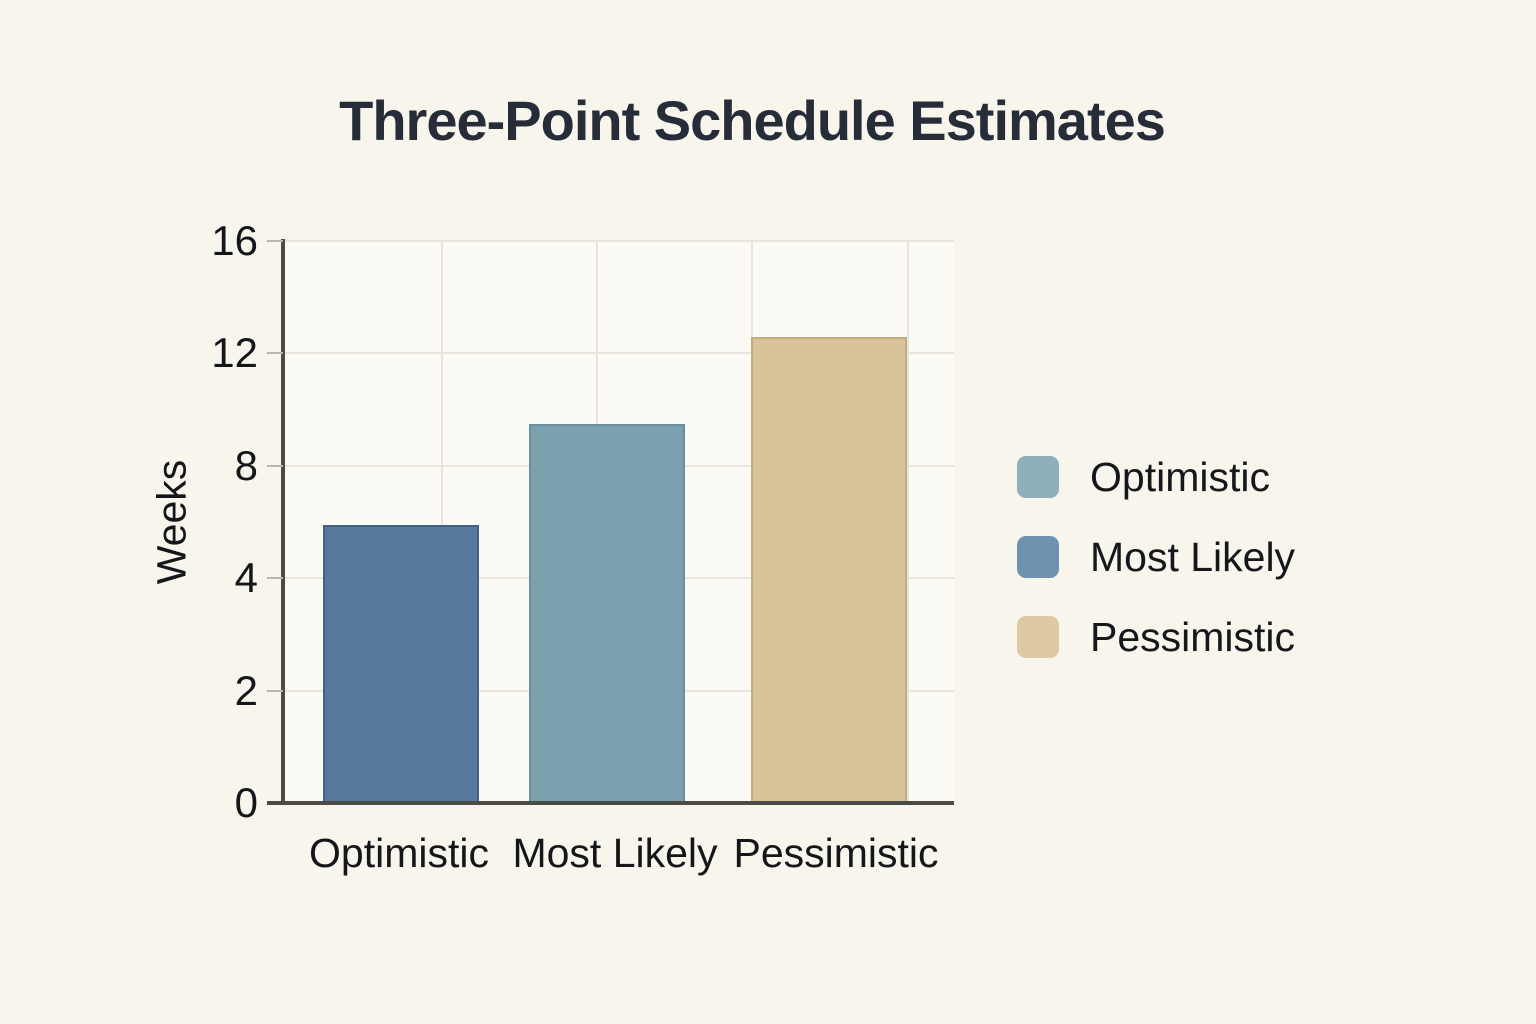 The height and width of the screenshot is (1024, 1536). Describe the element at coordinates (246, 802) in the screenshot. I see `y-tick-label: 0` at that location.